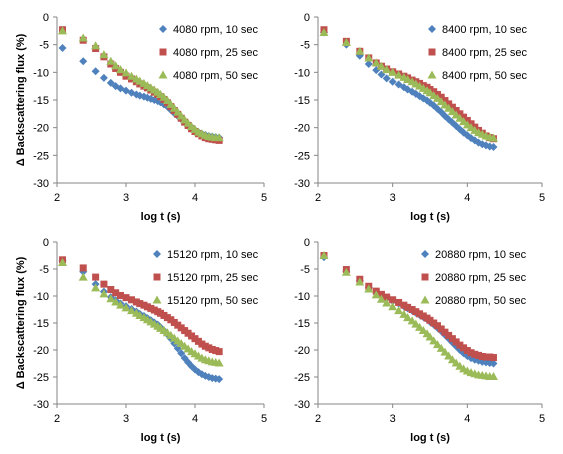 The width and height of the screenshot is (563, 454). What do you see at coordinates (21, 322) in the screenshot?
I see `y-axis-title: Δ Backscattering flux (%)` at bounding box center [21, 322].